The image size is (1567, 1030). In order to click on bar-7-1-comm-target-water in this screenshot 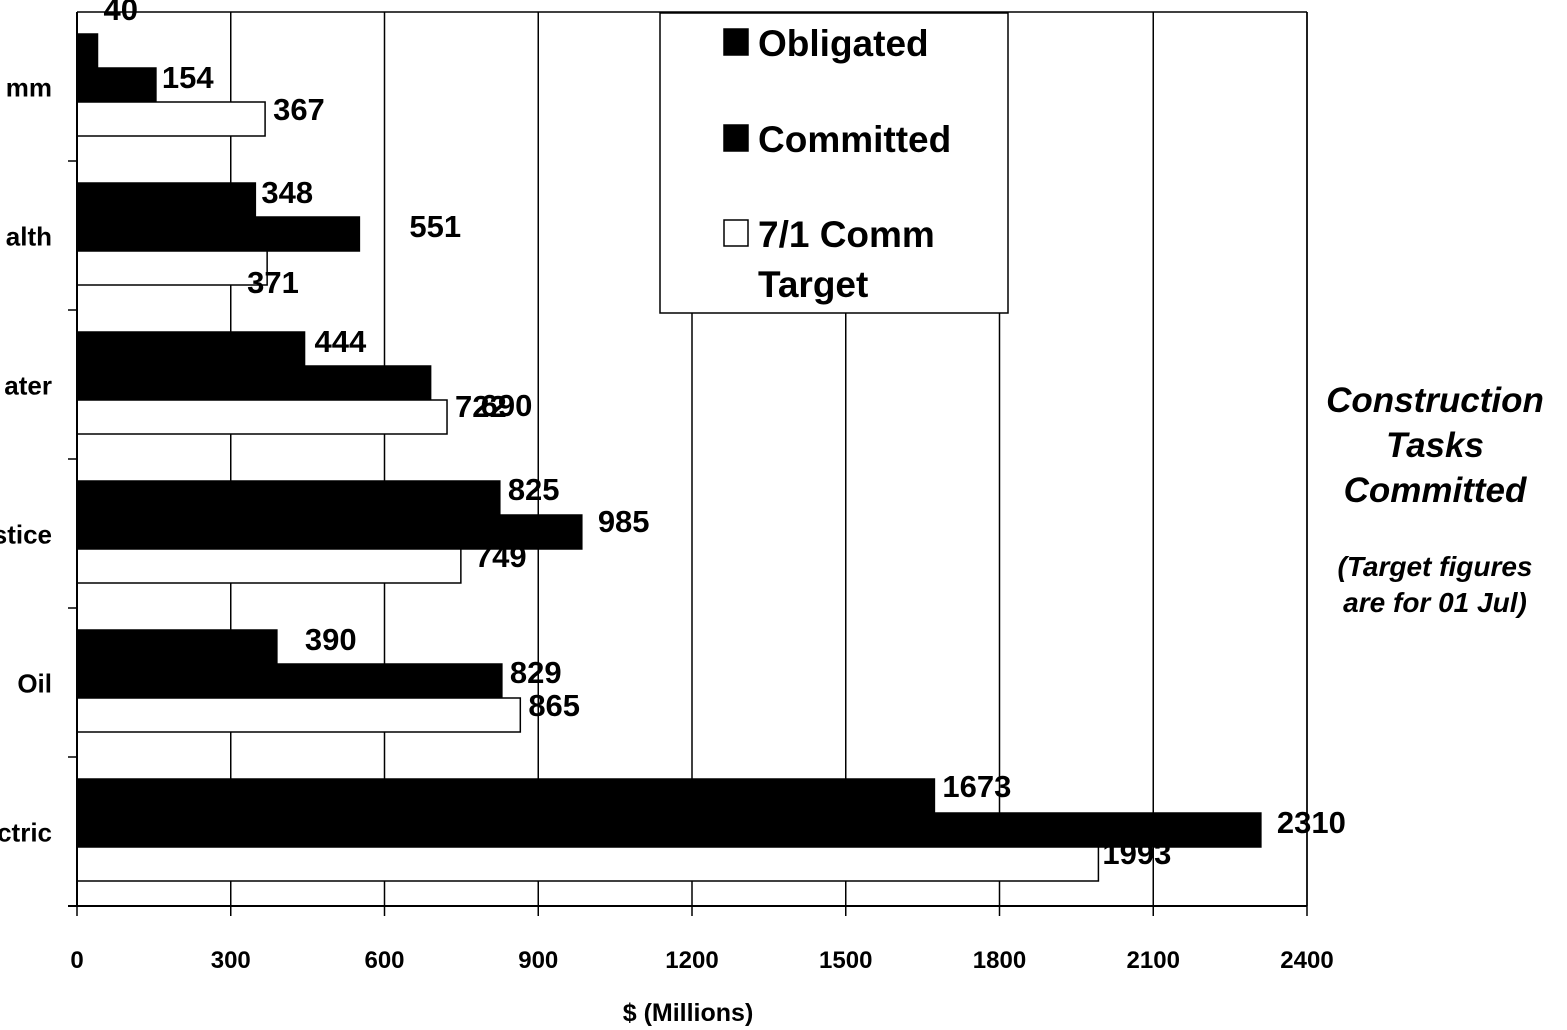, I will do `click(262, 417)`.